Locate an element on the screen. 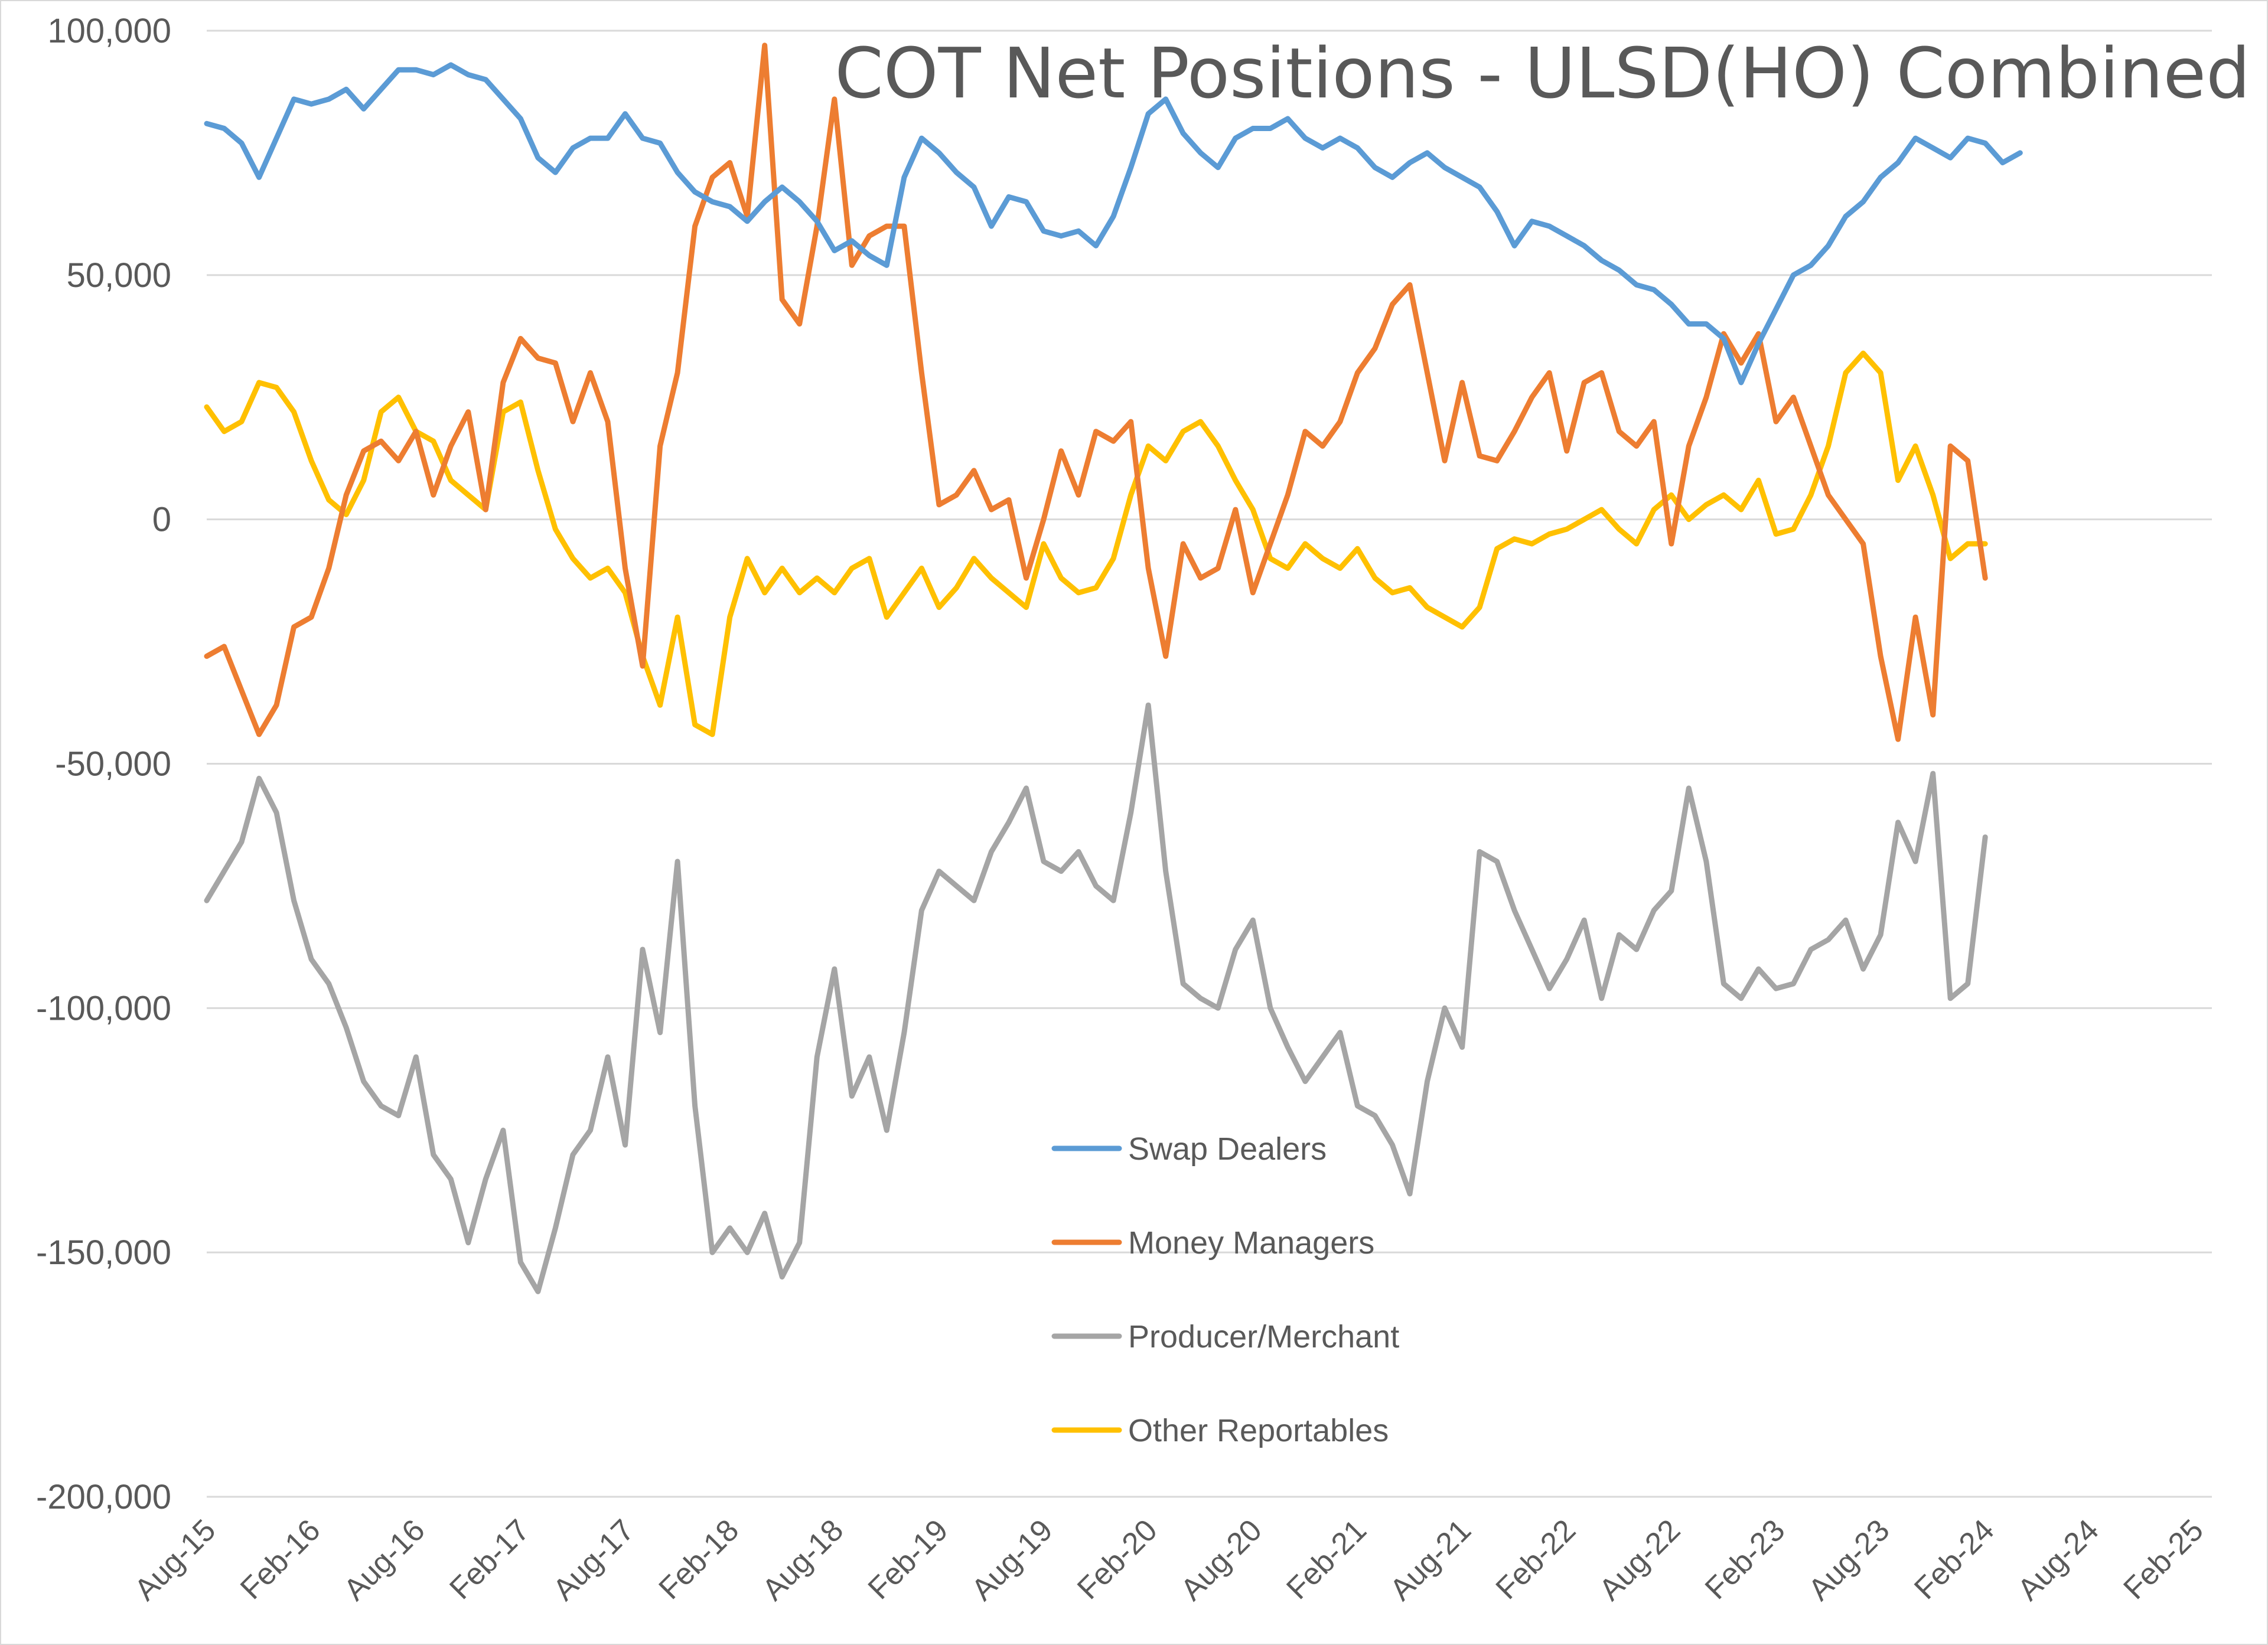 This screenshot has width=2268, height=1645. x-tick-label: Feb-24 is located at coordinates (1954, 1559).